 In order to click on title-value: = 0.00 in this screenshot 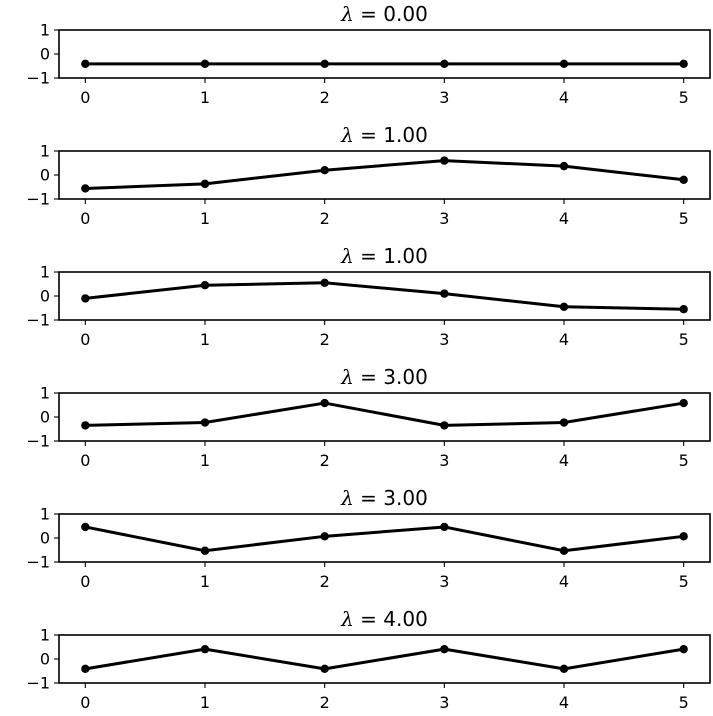, I will do `click(391, 14)`.